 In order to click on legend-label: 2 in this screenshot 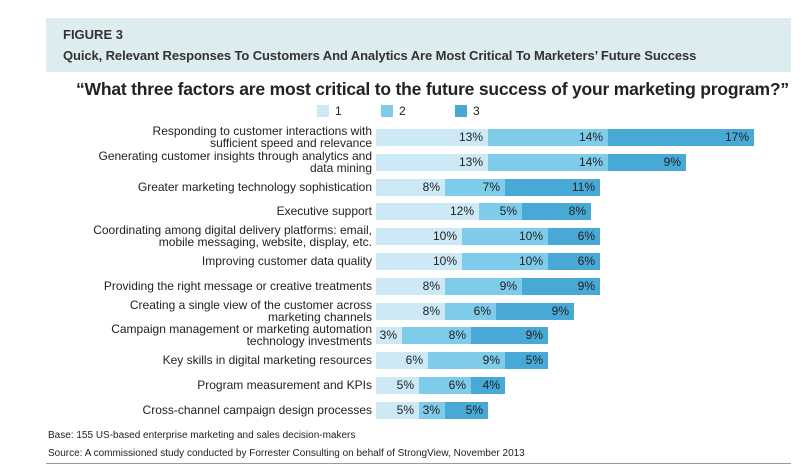, I will do `click(402, 111)`.